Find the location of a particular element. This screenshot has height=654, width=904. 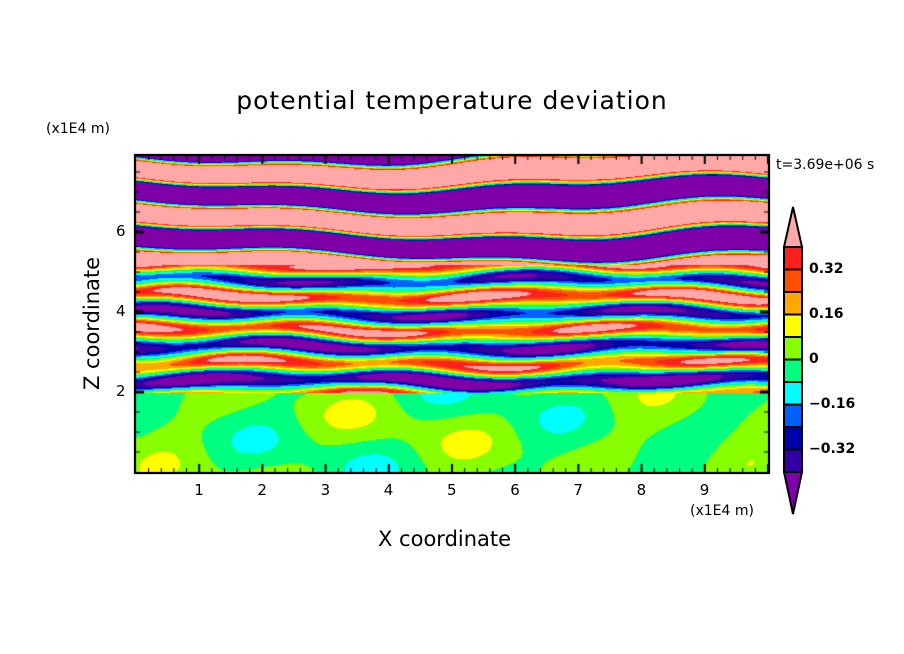

y-tick-label: 4 is located at coordinates (121, 311).